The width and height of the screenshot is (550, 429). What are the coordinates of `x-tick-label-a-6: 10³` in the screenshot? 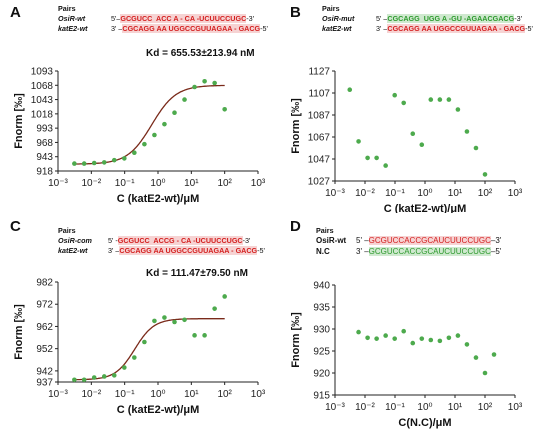 It's located at (258, 183).